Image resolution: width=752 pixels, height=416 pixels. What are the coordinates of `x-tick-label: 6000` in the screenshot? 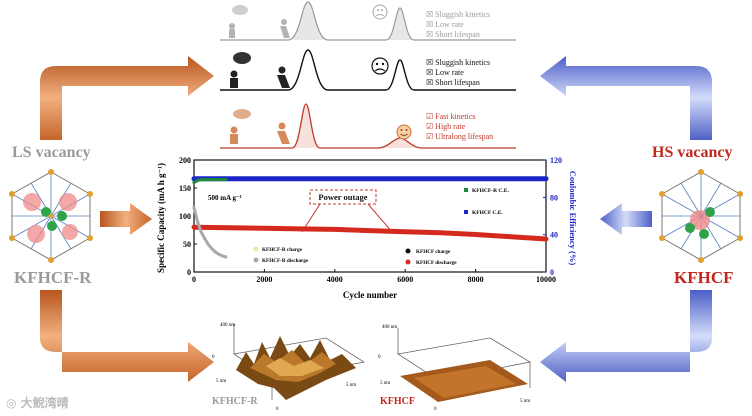 It's located at (405, 279).